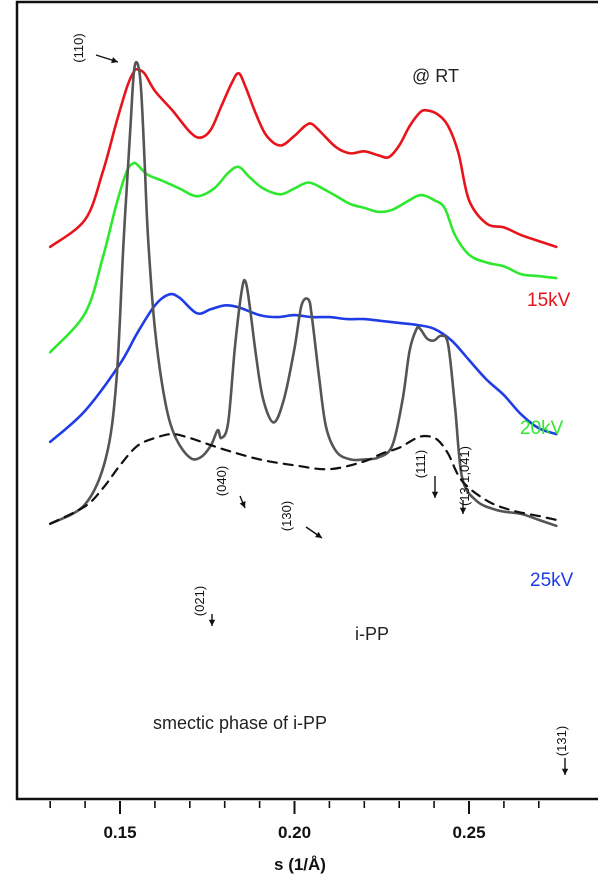  Describe the element at coordinates (372, 634) in the screenshot. I see `series-label-ipp: i-PP` at that location.